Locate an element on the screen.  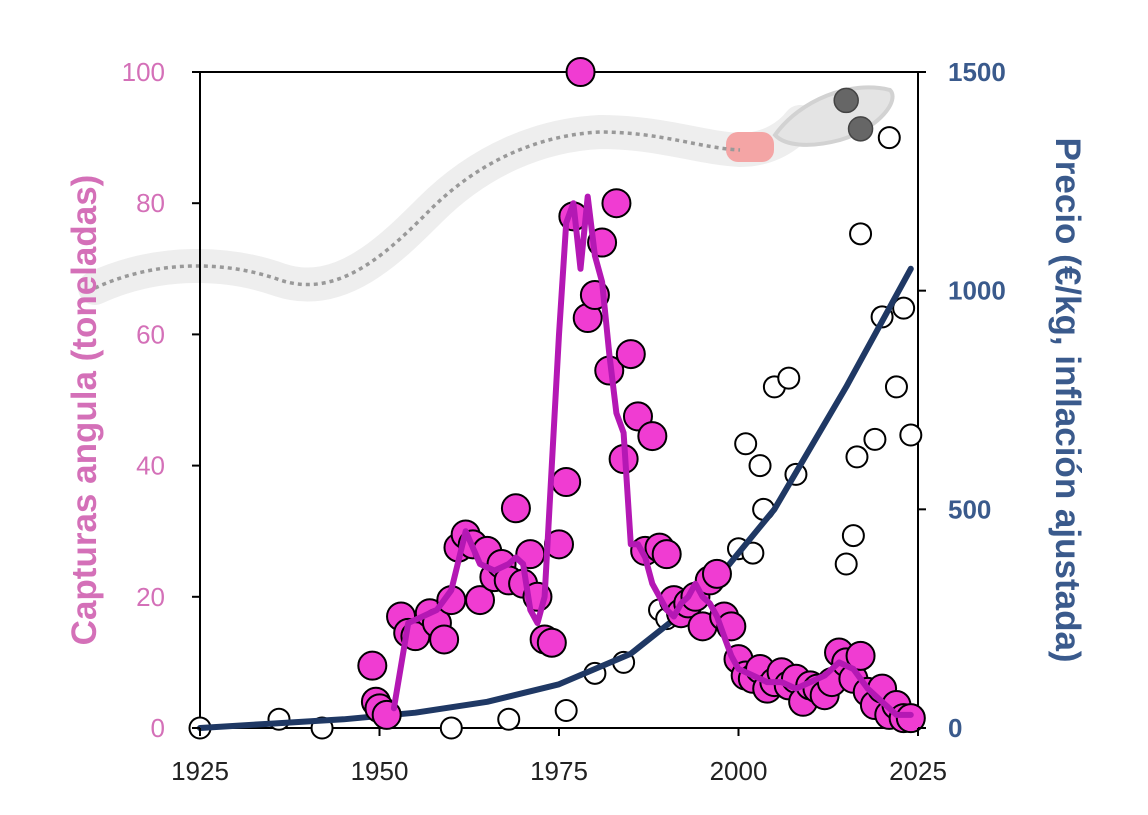
highlight-points-group is located at coordinates (853, 114).